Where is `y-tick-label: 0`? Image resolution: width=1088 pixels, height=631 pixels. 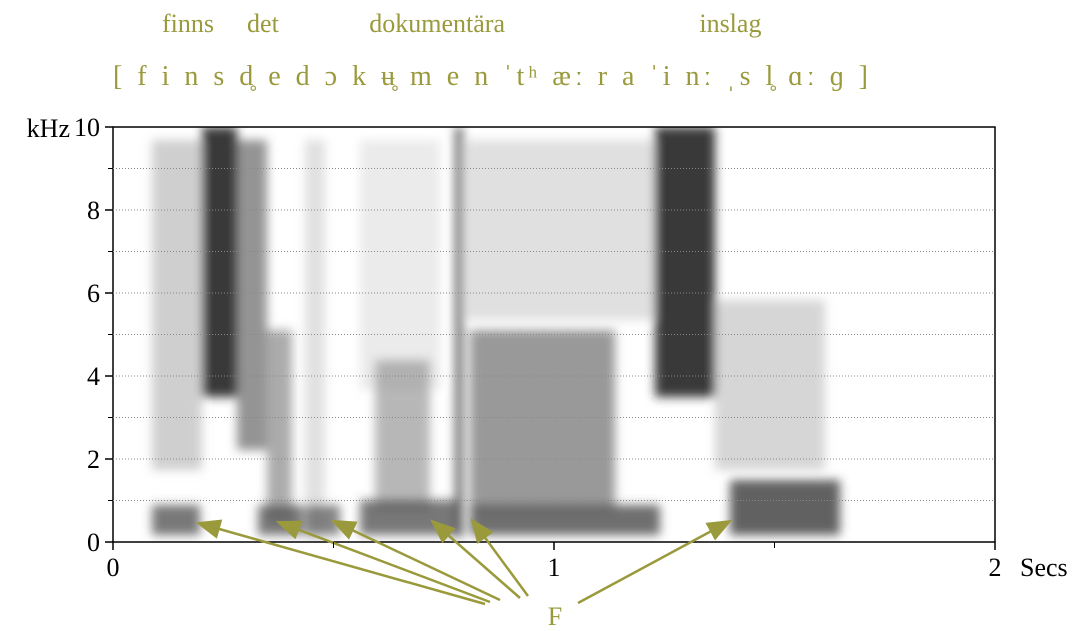
y-tick-label: 0 is located at coordinates (93, 542).